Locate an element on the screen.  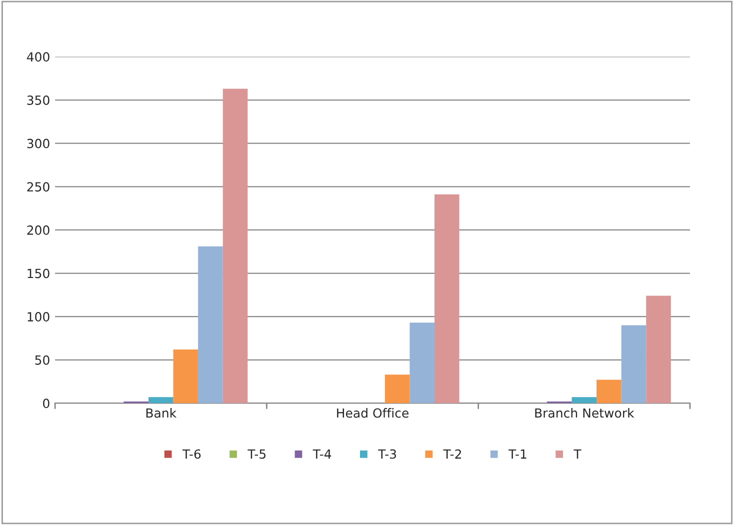
y-tick-label: 250 is located at coordinates (38, 187).